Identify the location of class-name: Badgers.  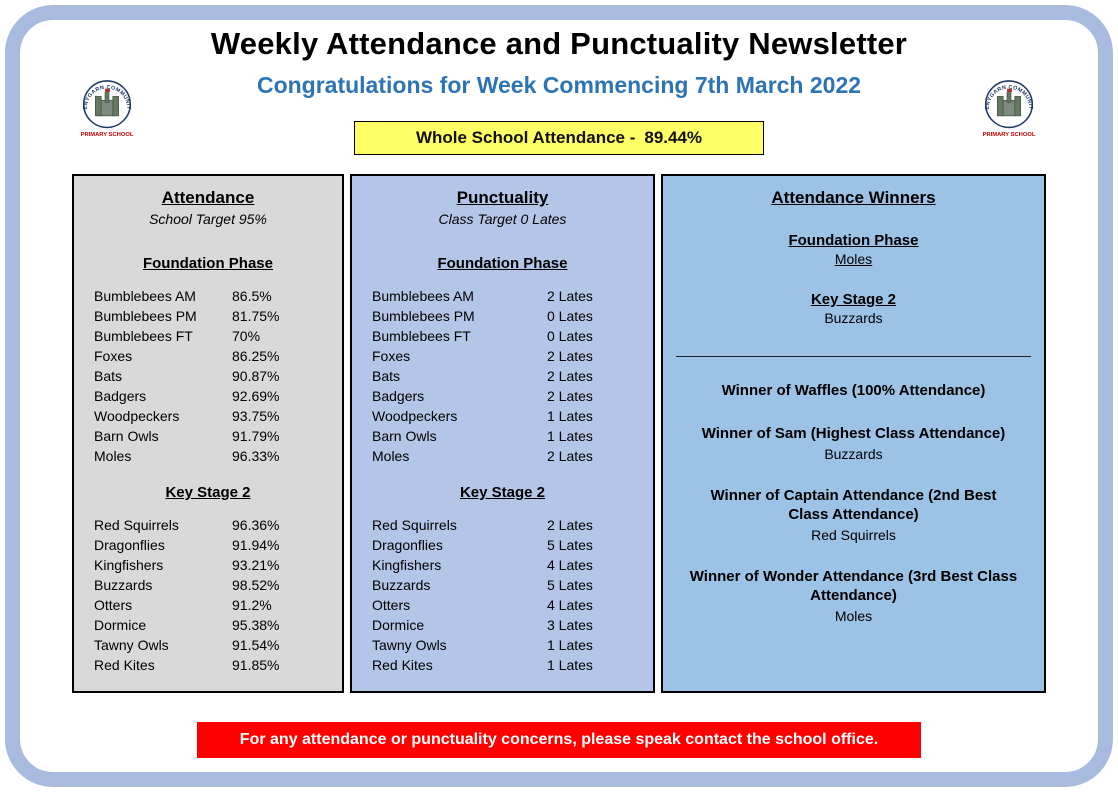
(398, 396).